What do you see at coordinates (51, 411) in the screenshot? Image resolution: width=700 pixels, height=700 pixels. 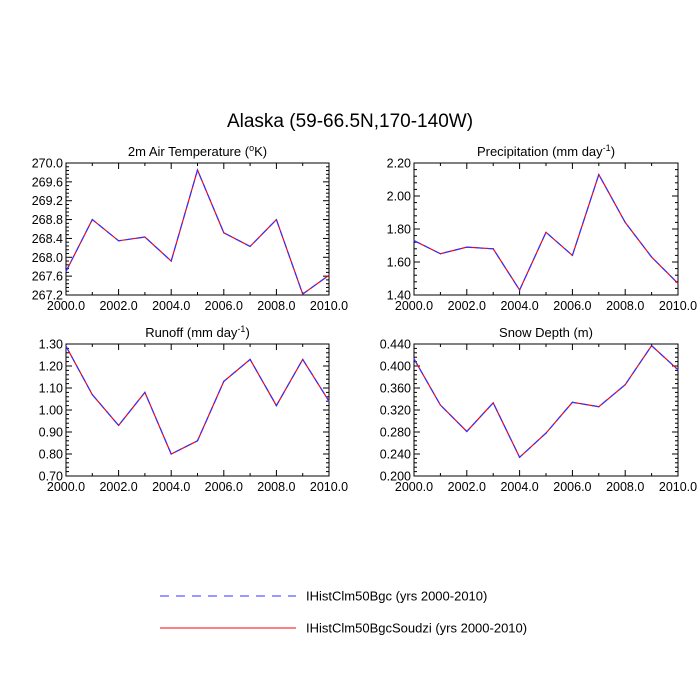 I see `y-tick-label: 1.00` at bounding box center [51, 411].